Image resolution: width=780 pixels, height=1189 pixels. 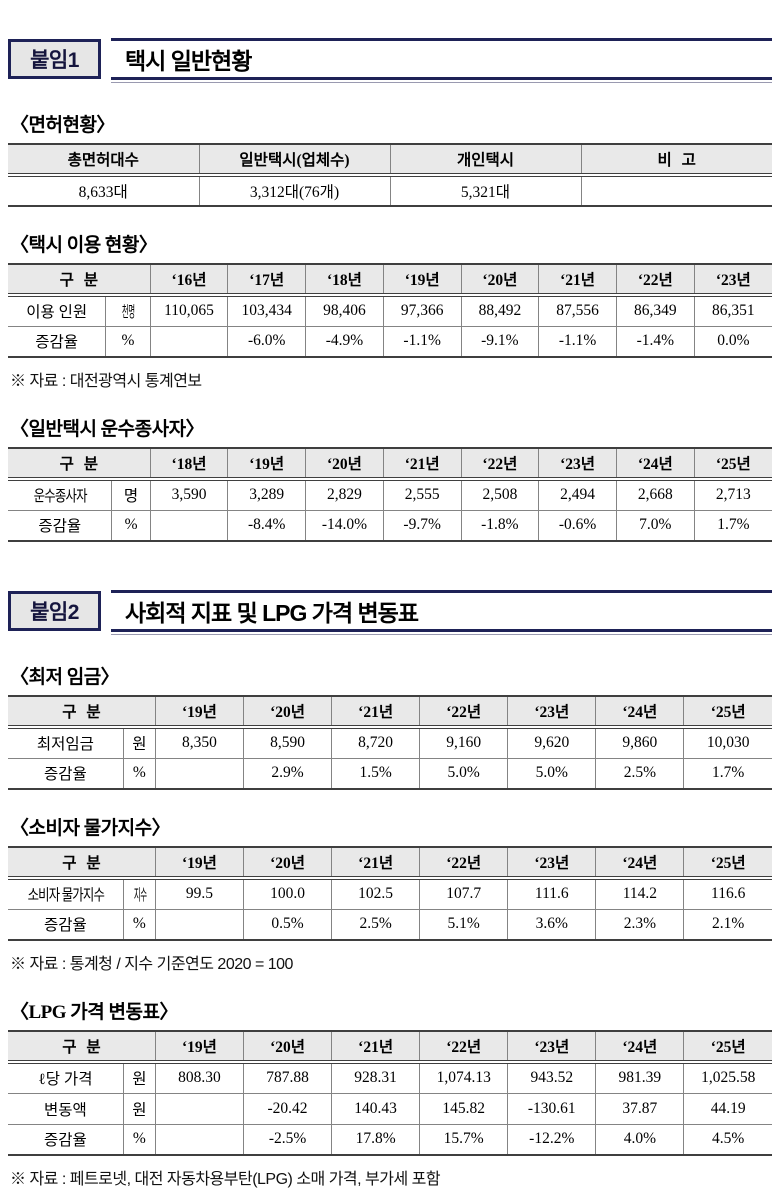 What do you see at coordinates (376, 742) in the screenshot?
I see `table-cell: 8,720` at bounding box center [376, 742].